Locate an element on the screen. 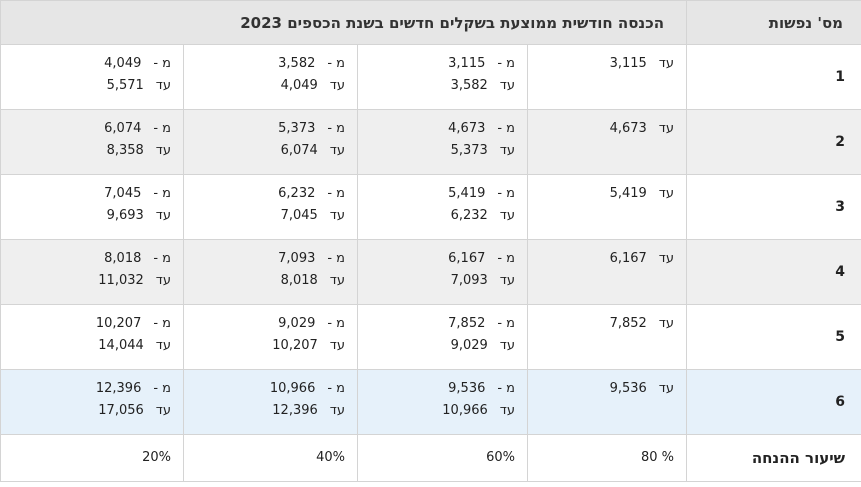  persons-column-header: מס' נפשות is located at coordinates (773, 22).